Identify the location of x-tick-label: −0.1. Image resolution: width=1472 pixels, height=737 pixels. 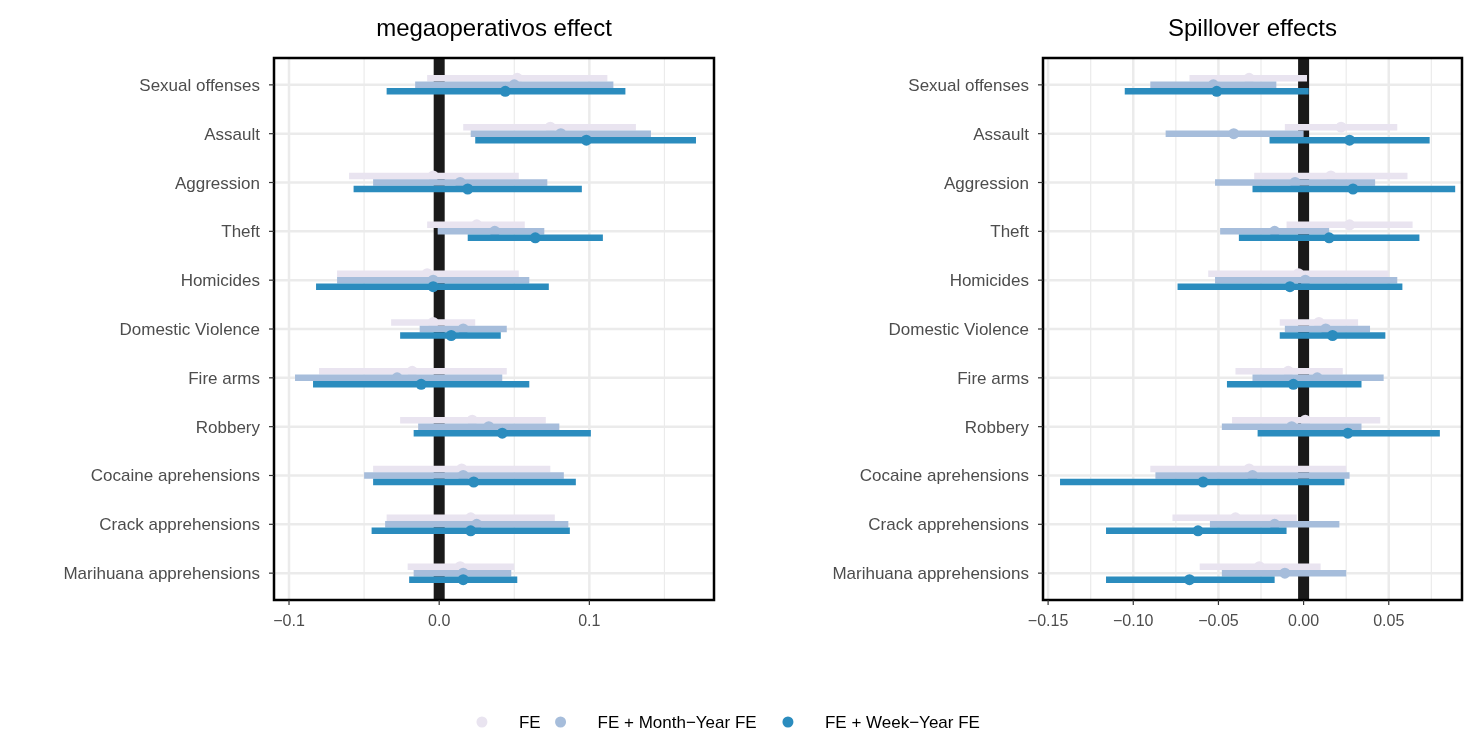
(289, 620).